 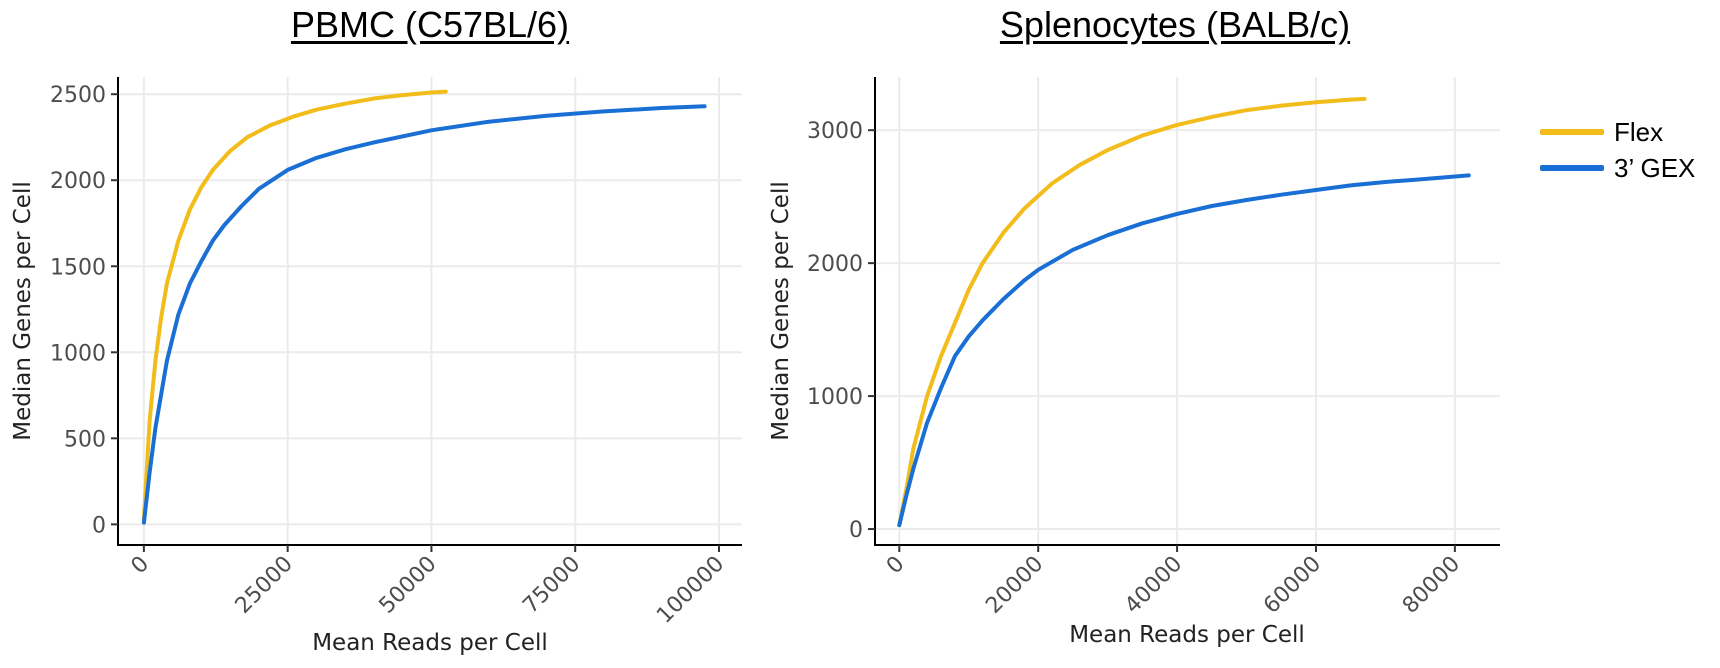 What do you see at coordinates (690, 590) in the screenshot?
I see `pbmc-x-tick-label-100000: 100000` at bounding box center [690, 590].